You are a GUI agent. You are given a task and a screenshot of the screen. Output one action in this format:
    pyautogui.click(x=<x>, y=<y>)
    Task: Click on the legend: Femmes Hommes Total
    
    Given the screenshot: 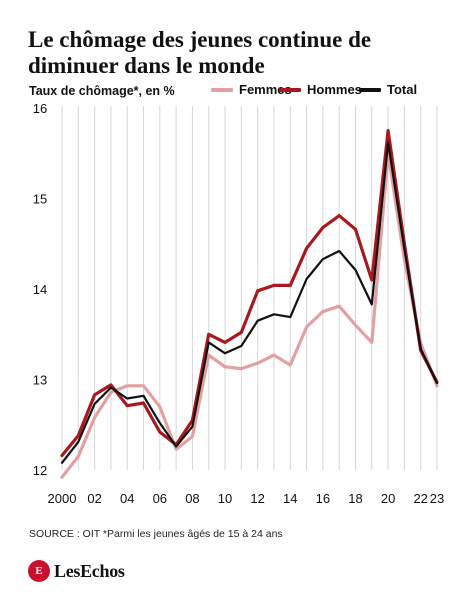 What is the action you would take?
    pyautogui.click(x=237, y=91)
    